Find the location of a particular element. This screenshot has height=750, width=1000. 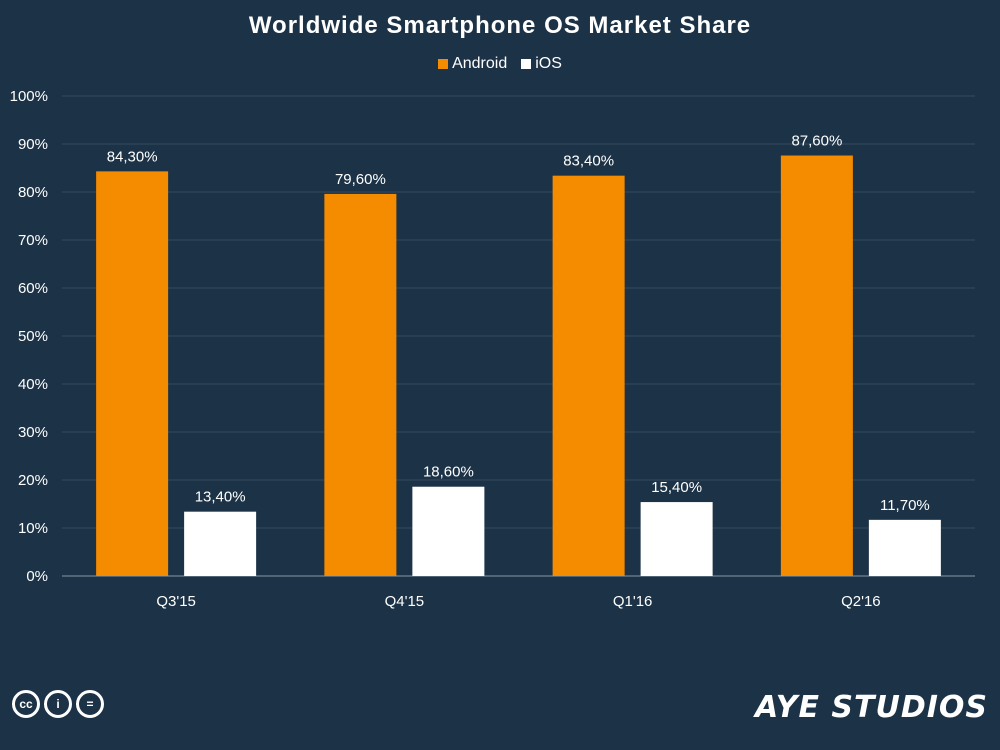

data-label: 79,60% is located at coordinates (360, 179).